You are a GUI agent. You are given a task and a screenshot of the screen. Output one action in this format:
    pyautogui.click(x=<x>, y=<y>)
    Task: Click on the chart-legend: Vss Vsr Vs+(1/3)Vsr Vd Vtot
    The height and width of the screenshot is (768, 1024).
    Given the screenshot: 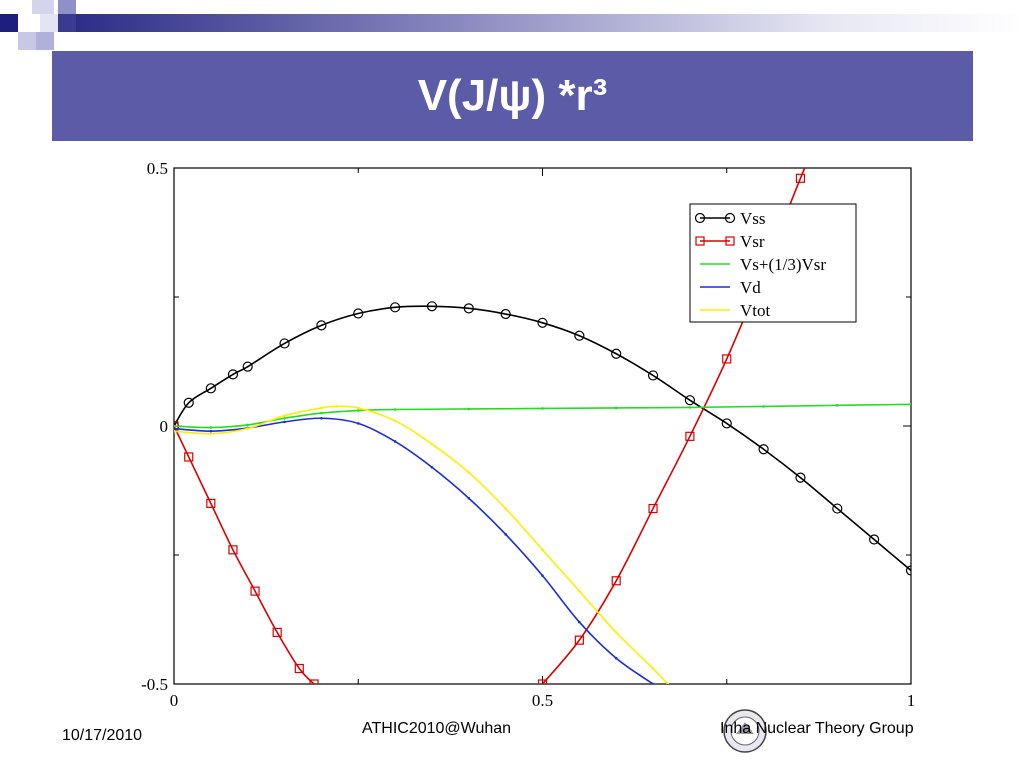 What is the action you would take?
    pyautogui.click(x=773, y=263)
    